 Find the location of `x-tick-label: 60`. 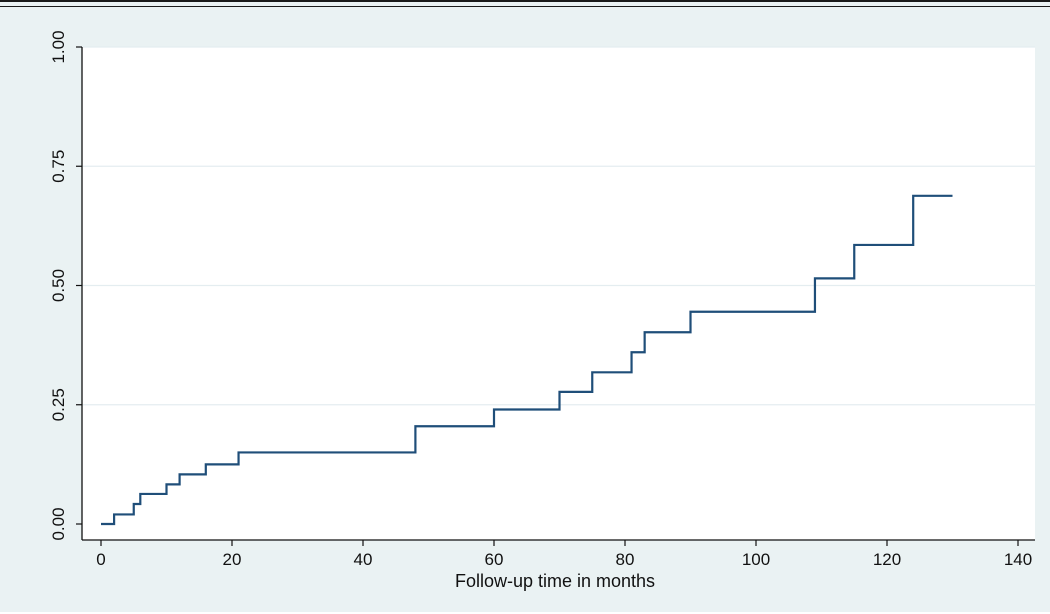

x-tick-label: 60 is located at coordinates (494, 559).